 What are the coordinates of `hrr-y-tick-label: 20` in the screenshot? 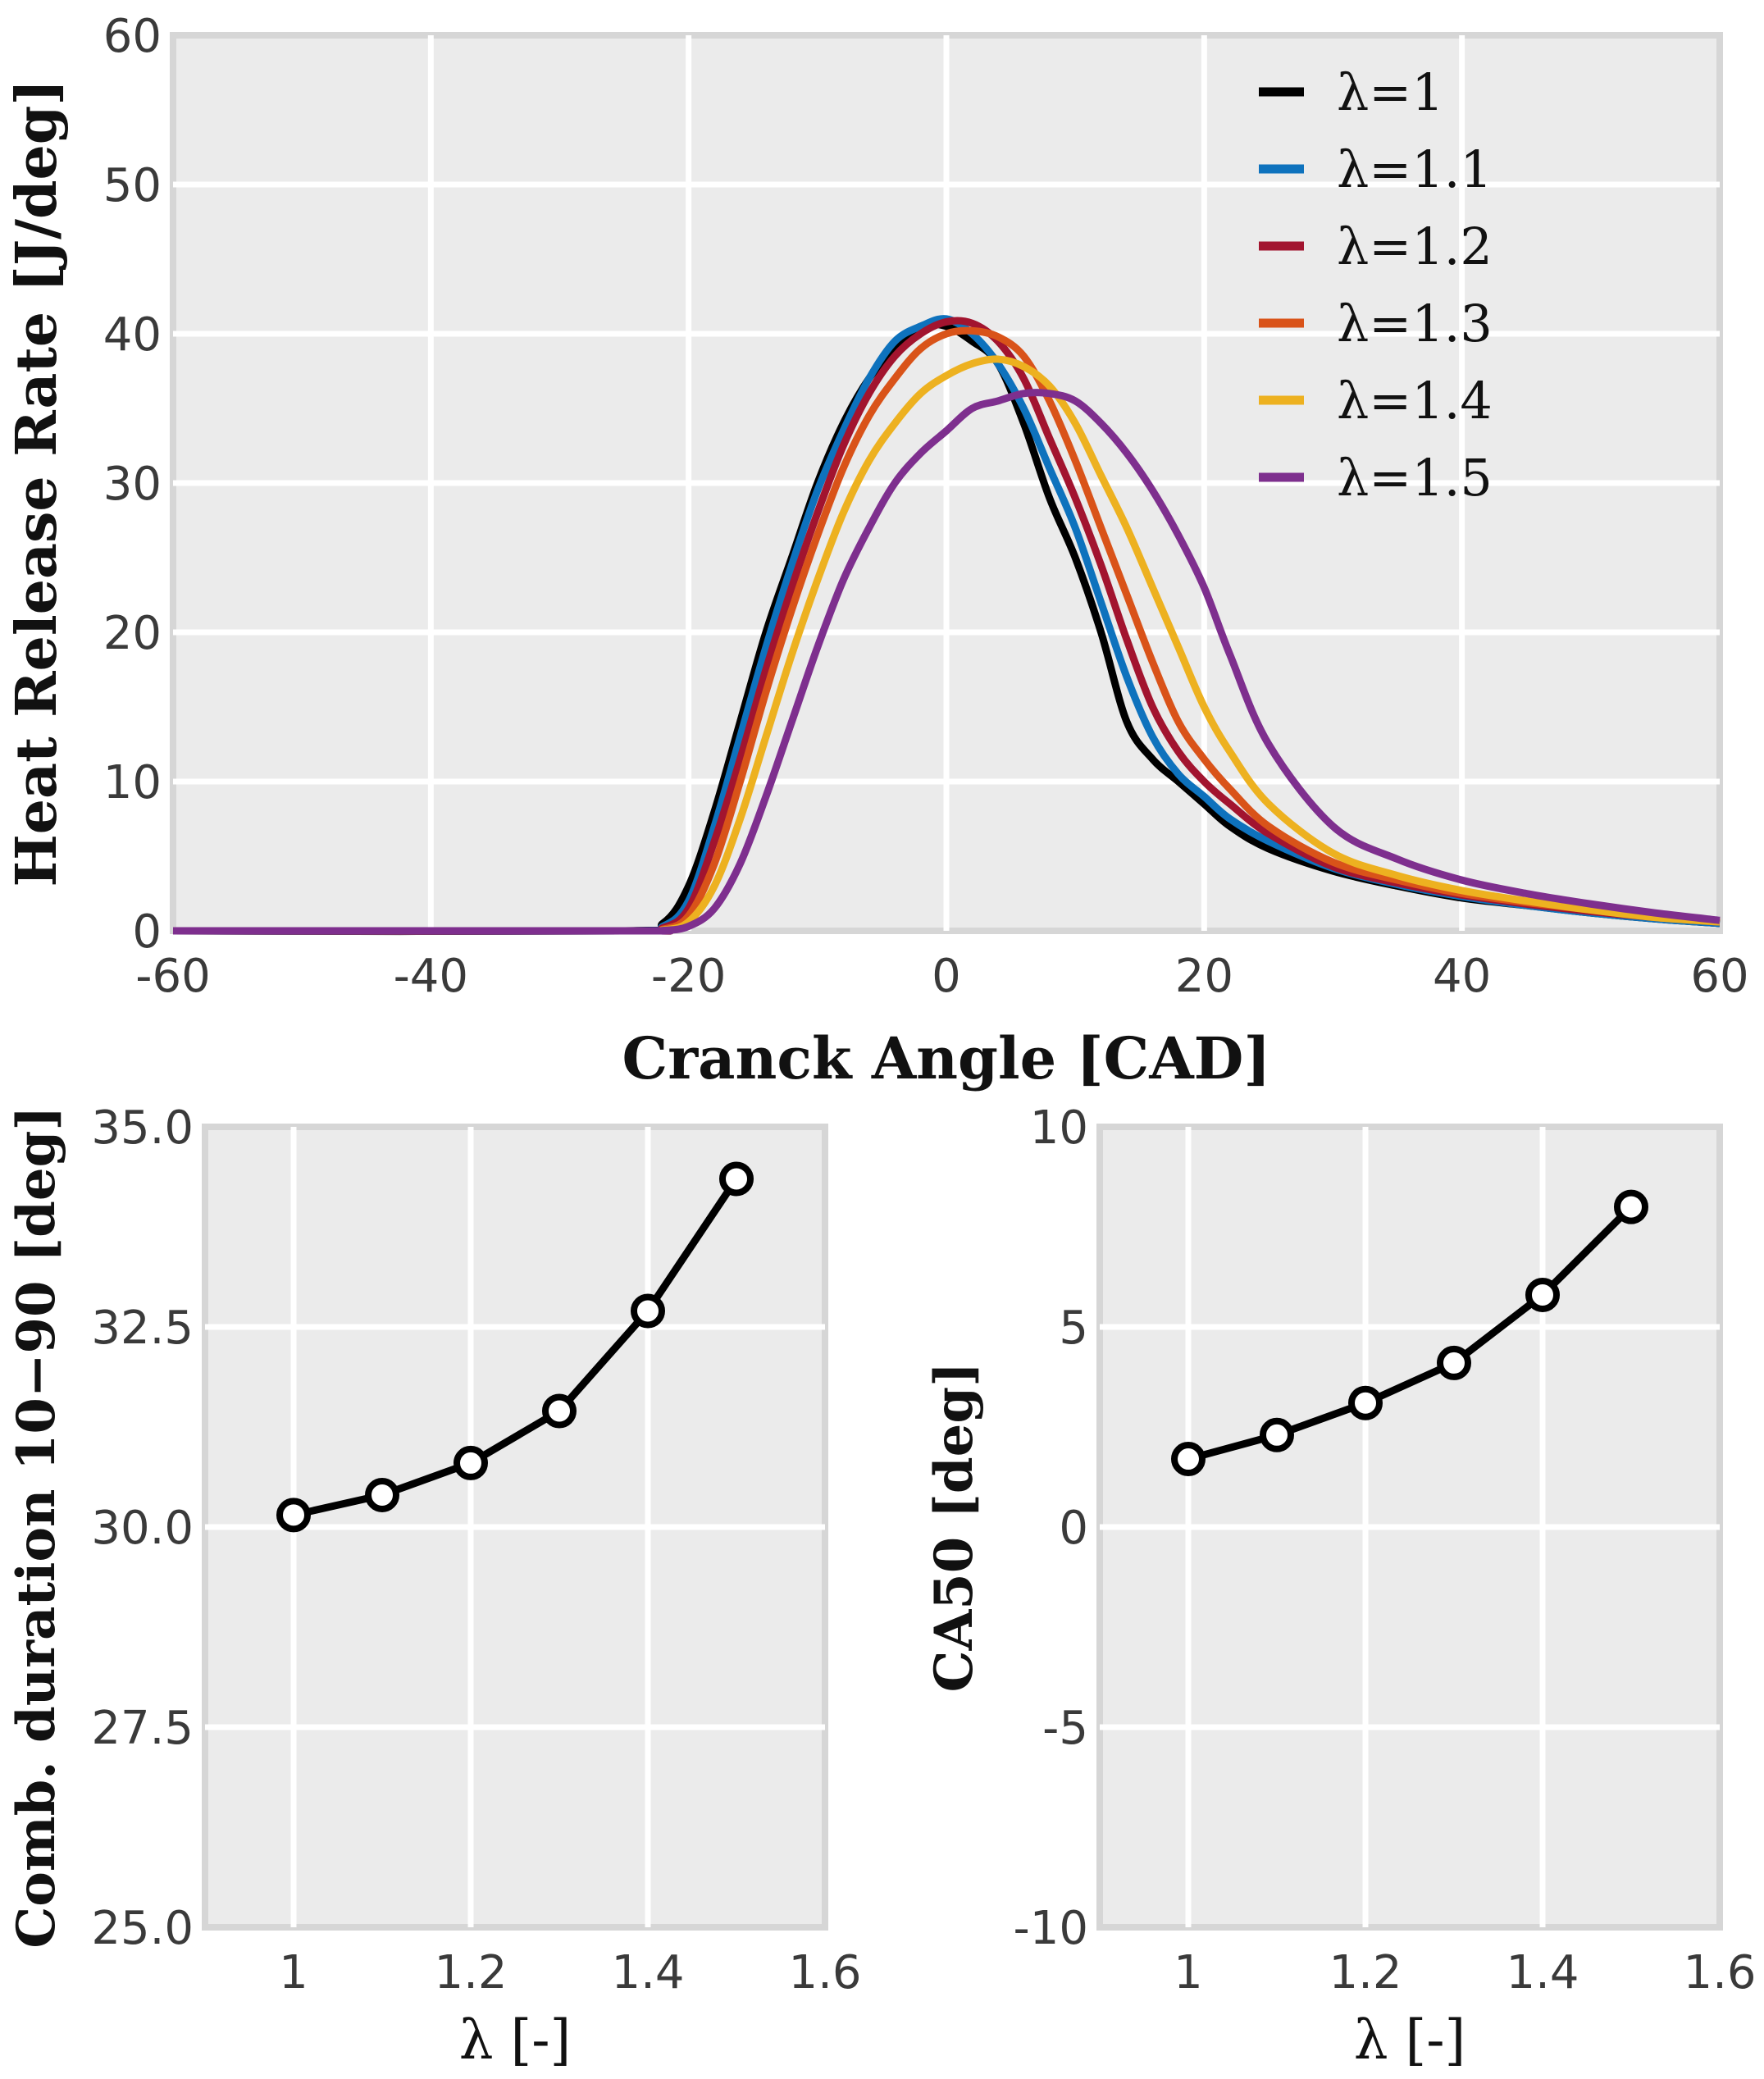 It's located at (133, 633).